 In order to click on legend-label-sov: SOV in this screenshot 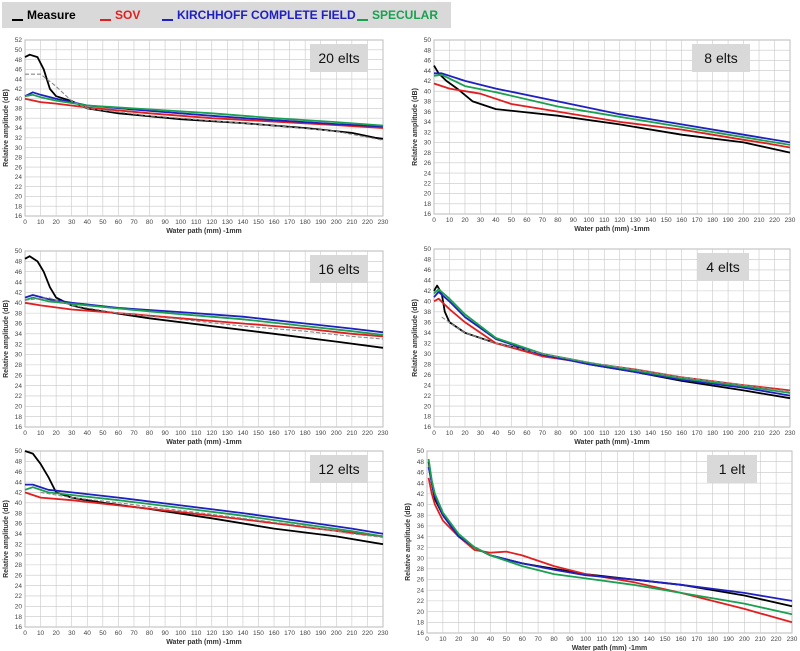, I will do `click(128, 15)`.